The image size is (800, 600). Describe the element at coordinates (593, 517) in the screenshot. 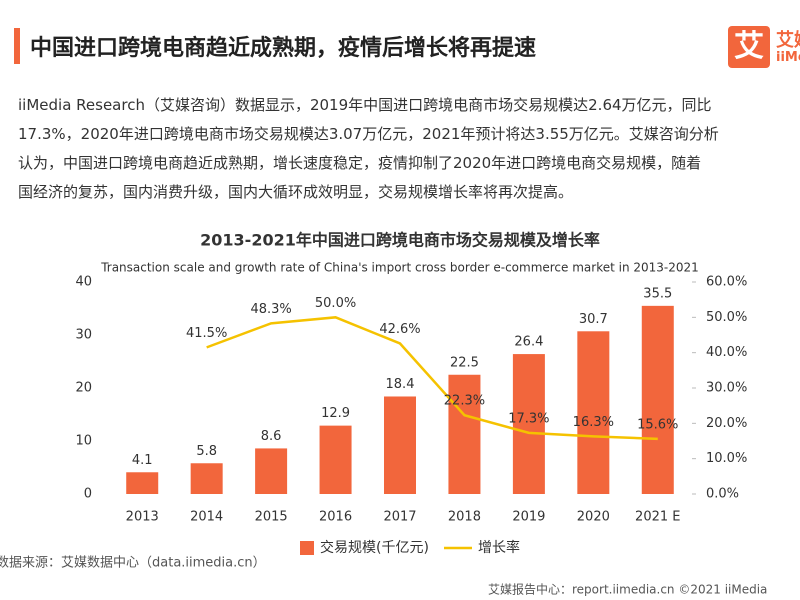

I see `x-tick-label: 2020` at that location.